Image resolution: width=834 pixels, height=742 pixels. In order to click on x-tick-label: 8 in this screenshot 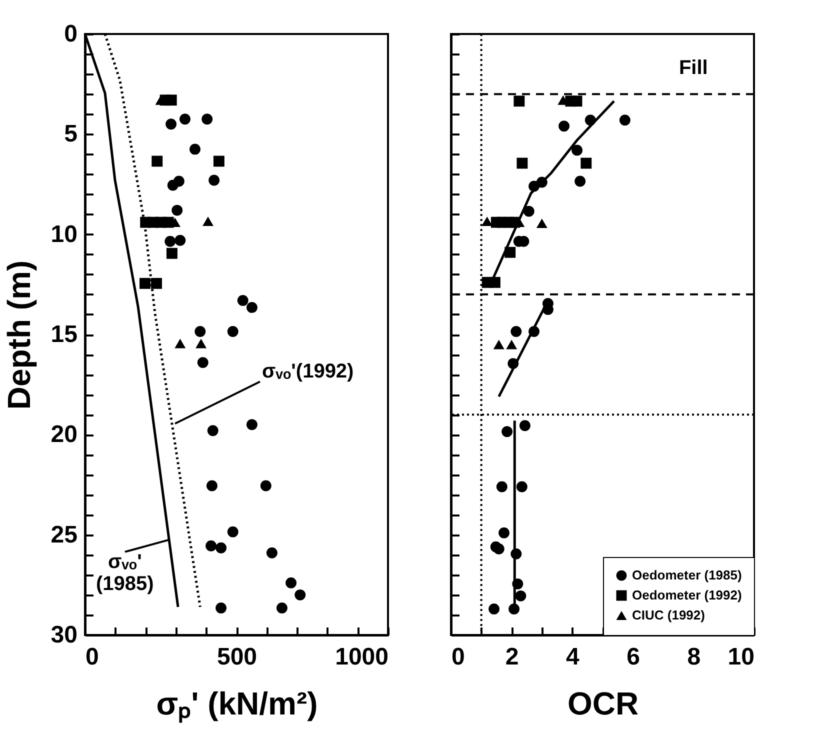, I will do `click(694, 657)`.